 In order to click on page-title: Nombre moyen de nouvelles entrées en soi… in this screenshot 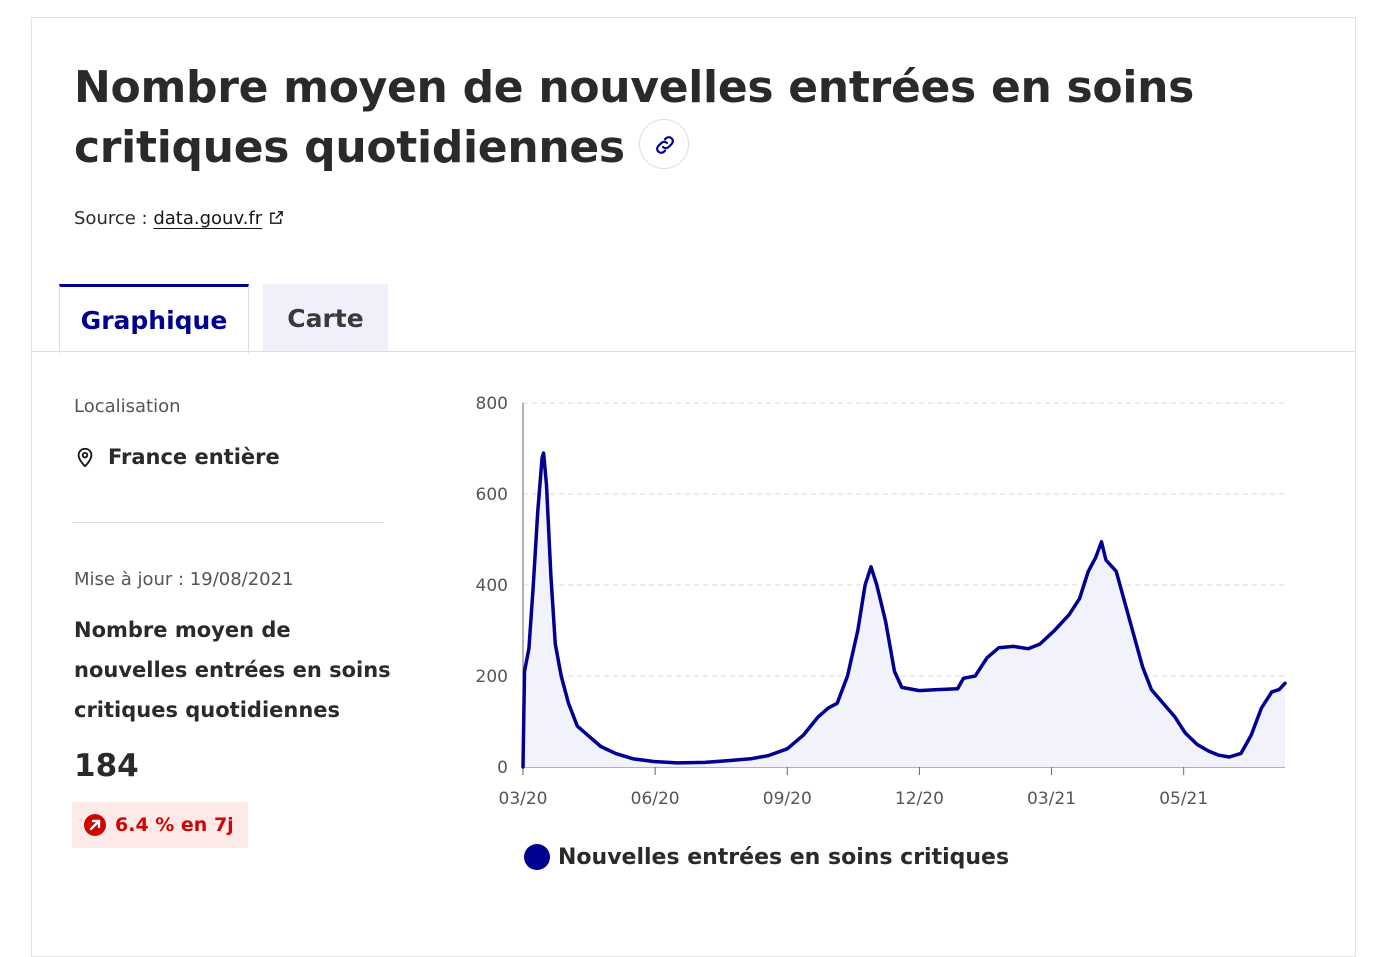, I will do `click(699, 118)`.